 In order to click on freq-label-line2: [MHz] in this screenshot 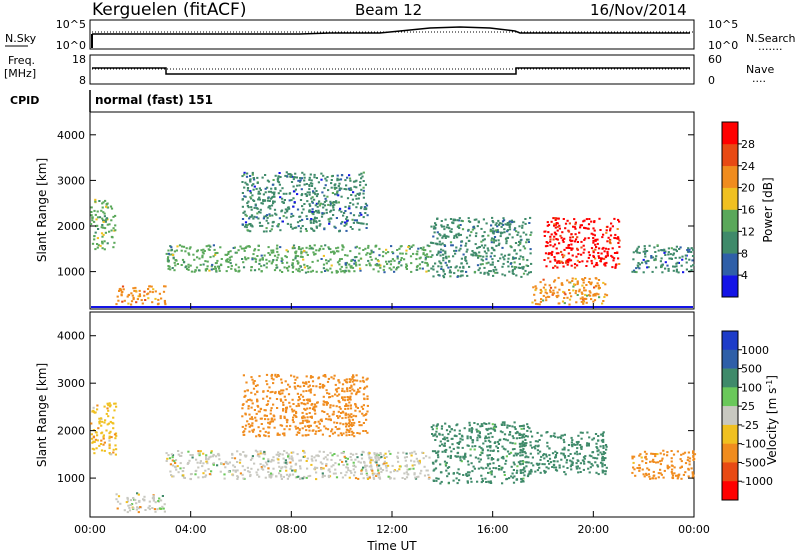, I will do `click(20, 73)`.